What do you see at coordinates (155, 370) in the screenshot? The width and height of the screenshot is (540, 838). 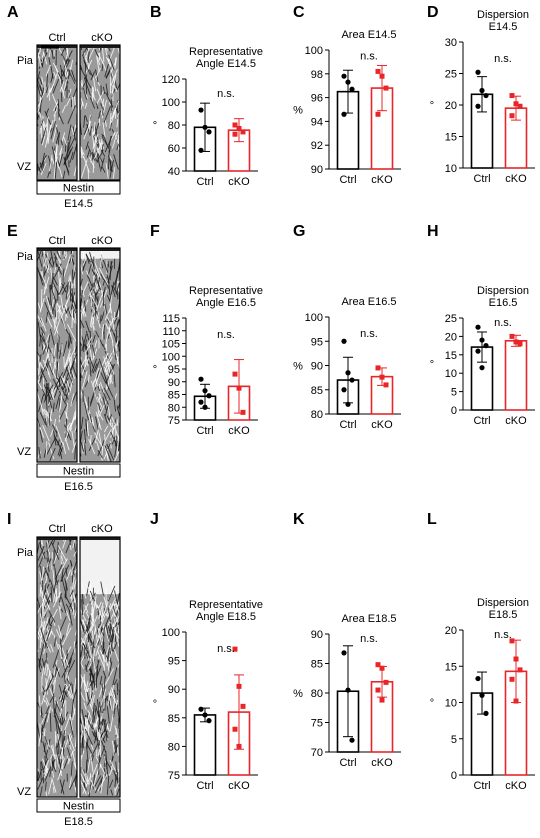 I see `y-axis-label: °` at bounding box center [155, 370].